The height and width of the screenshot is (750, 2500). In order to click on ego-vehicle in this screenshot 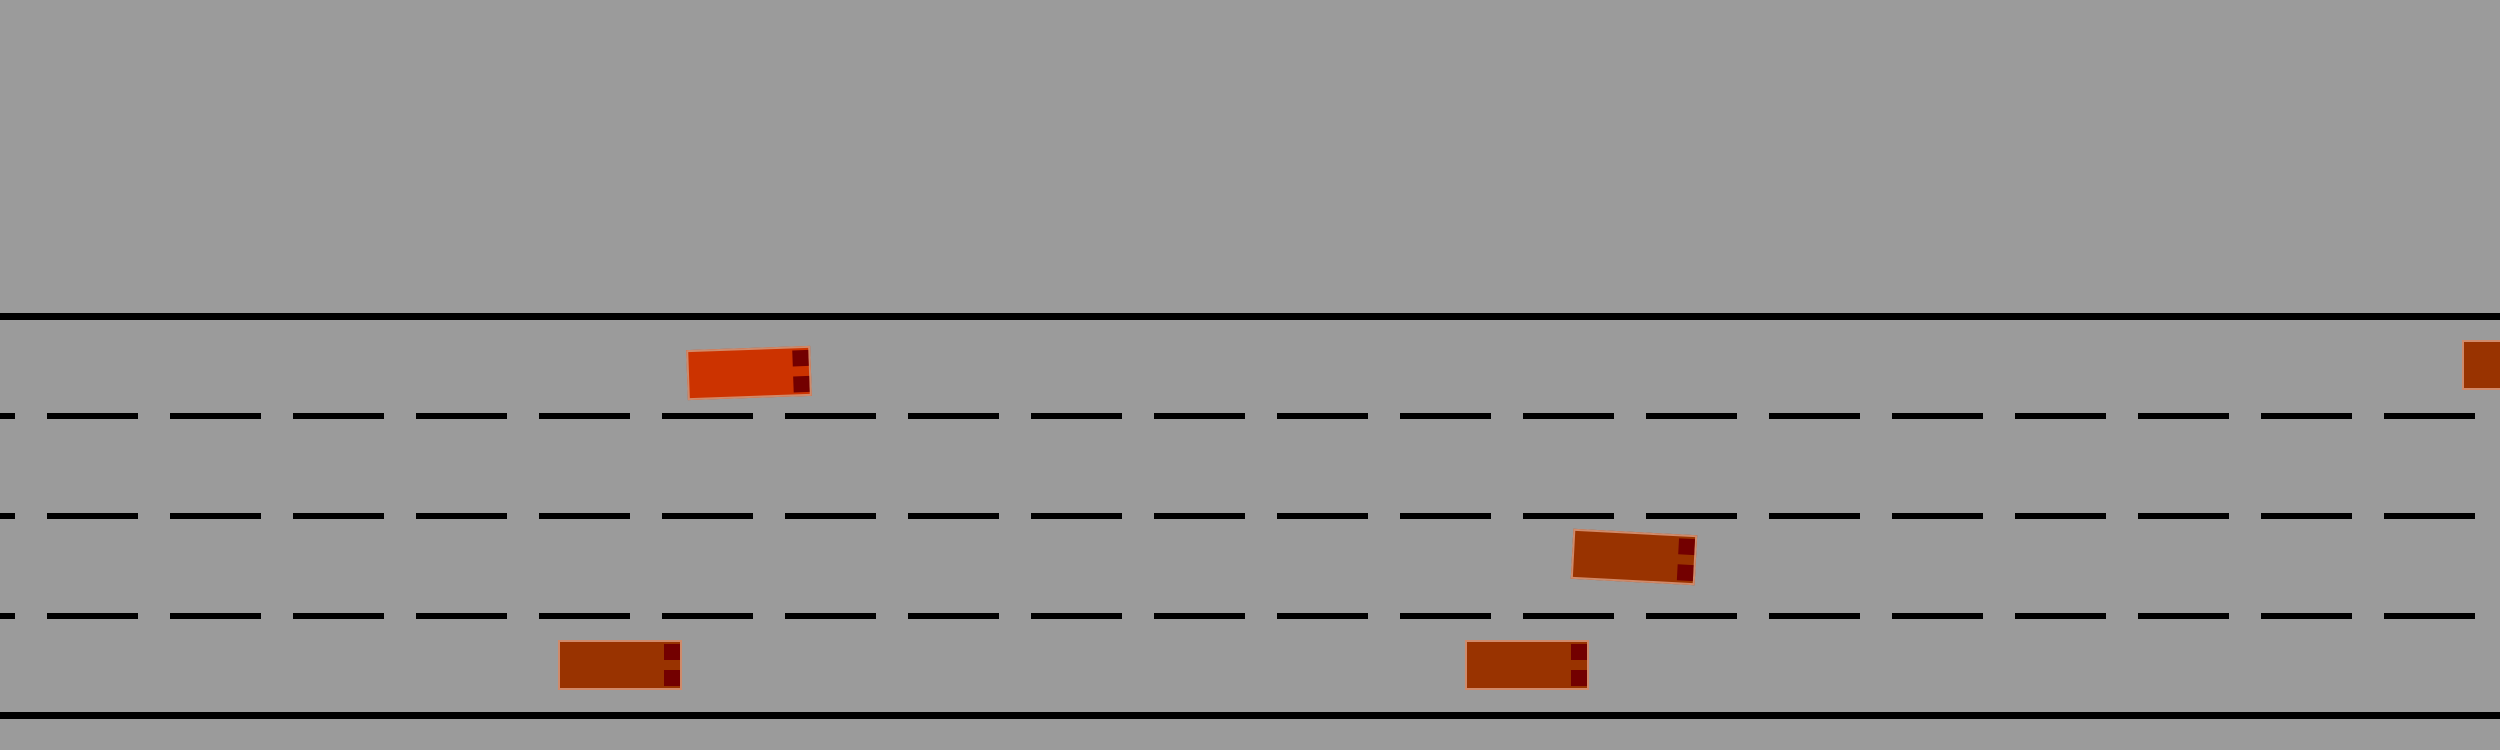, I will do `click(749, 373)`.